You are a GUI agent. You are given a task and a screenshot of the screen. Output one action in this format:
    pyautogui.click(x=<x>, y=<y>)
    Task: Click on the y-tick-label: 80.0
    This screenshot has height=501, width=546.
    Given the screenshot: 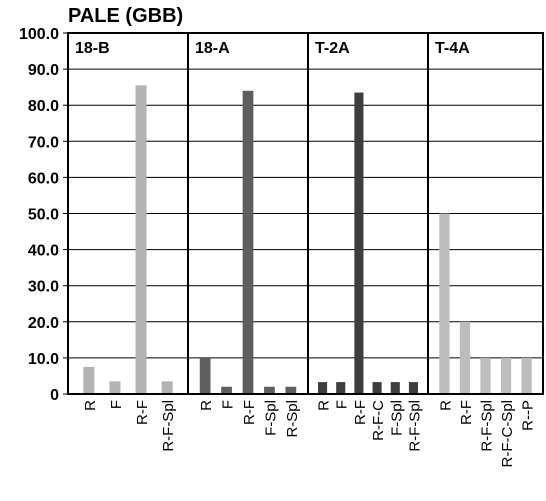 What is the action you would take?
    pyautogui.click(x=43, y=106)
    